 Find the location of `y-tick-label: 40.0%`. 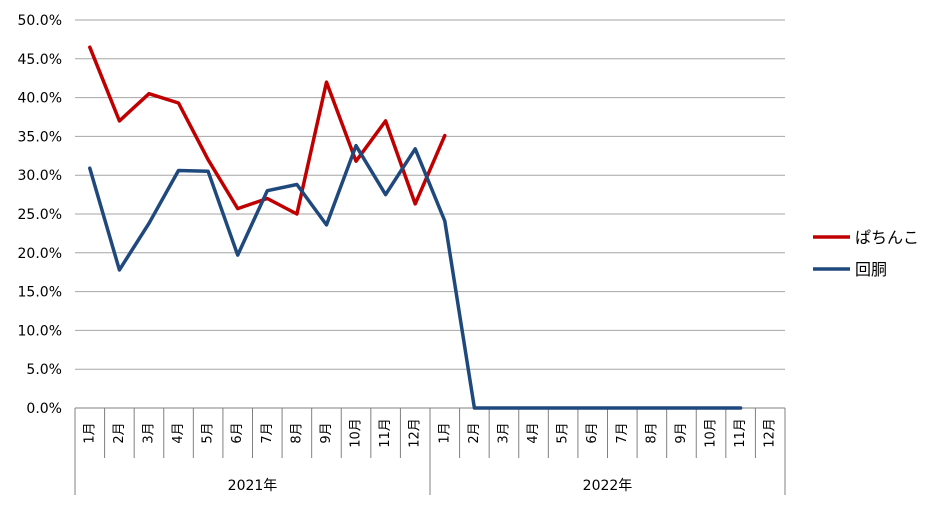

y-tick-label: 40.0% is located at coordinates (40, 99).